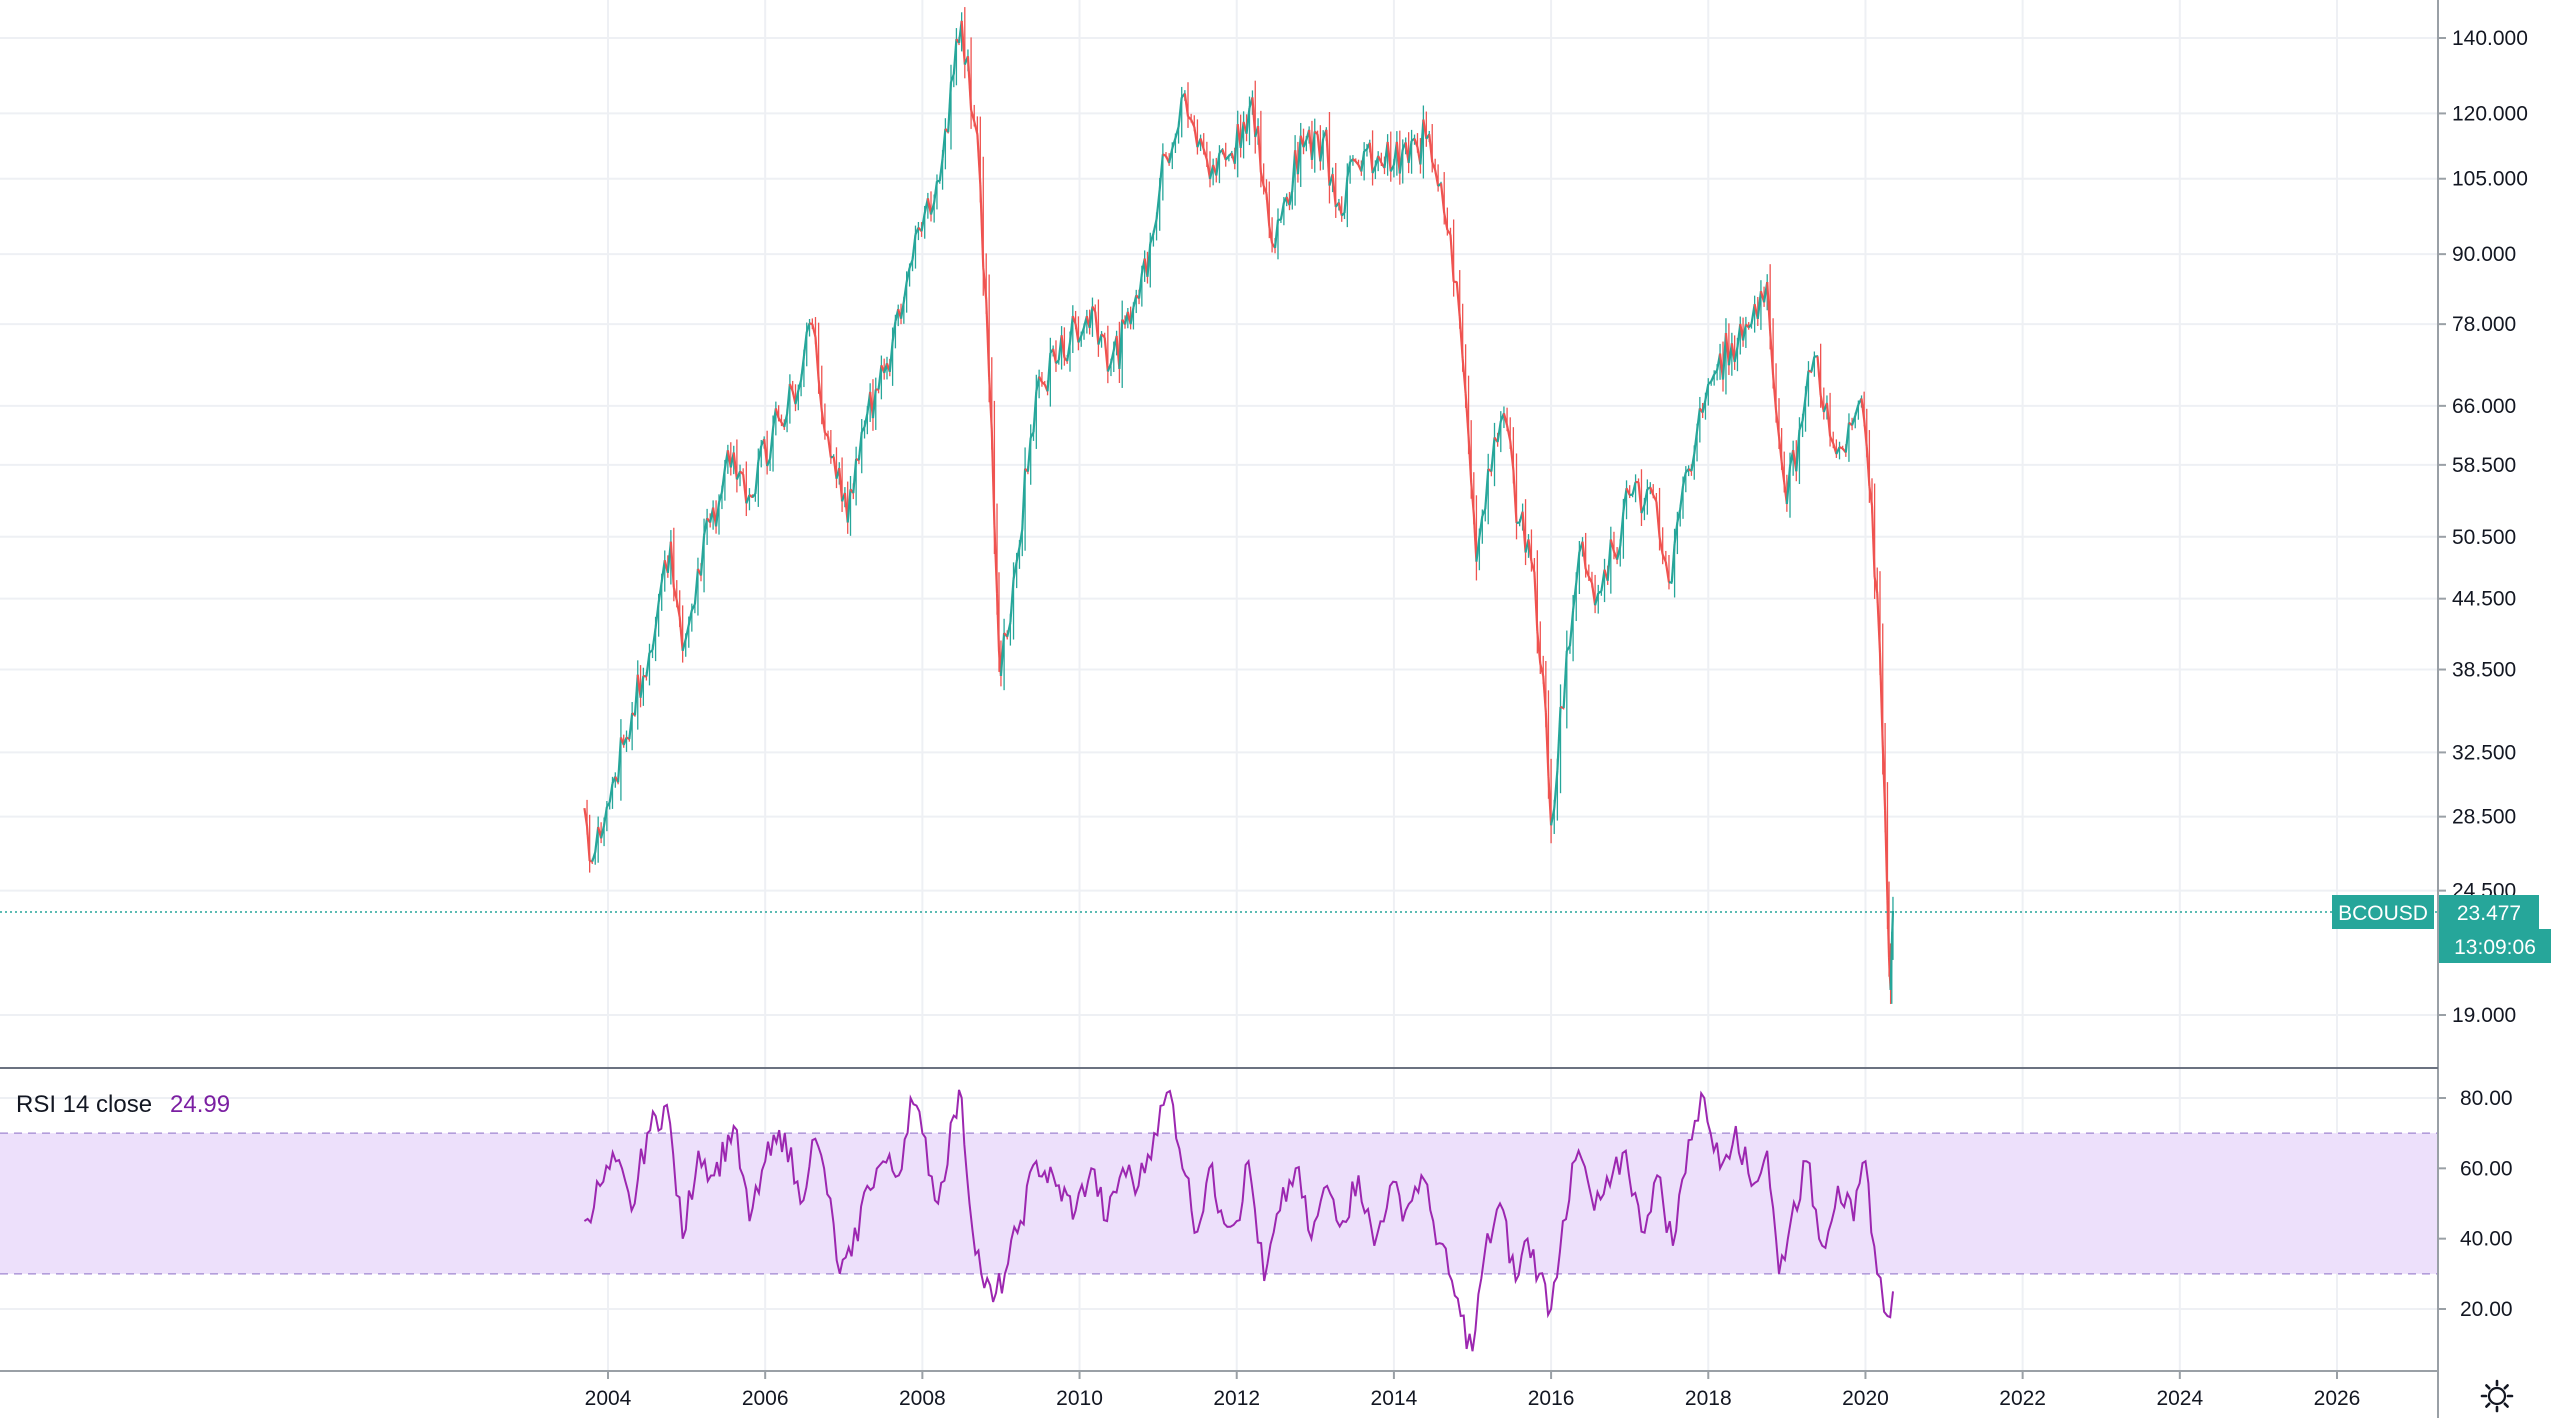 Image resolution: width=2556 pixels, height=1423 pixels. Describe the element at coordinates (922, 1398) in the screenshot. I see `time-tick-label: 2008` at that location.